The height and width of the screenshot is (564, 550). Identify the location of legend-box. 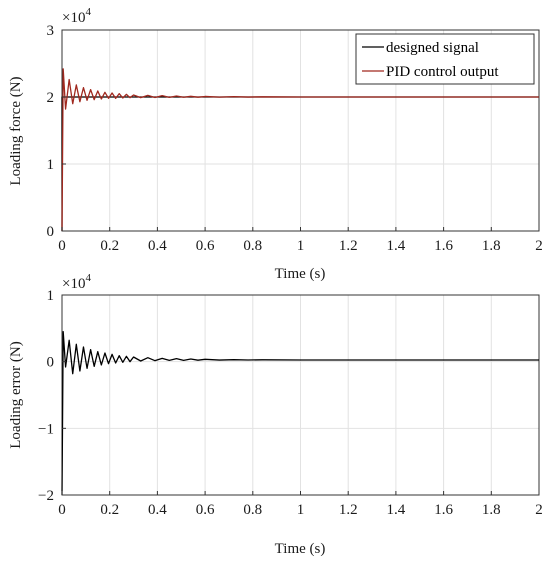
(445, 59).